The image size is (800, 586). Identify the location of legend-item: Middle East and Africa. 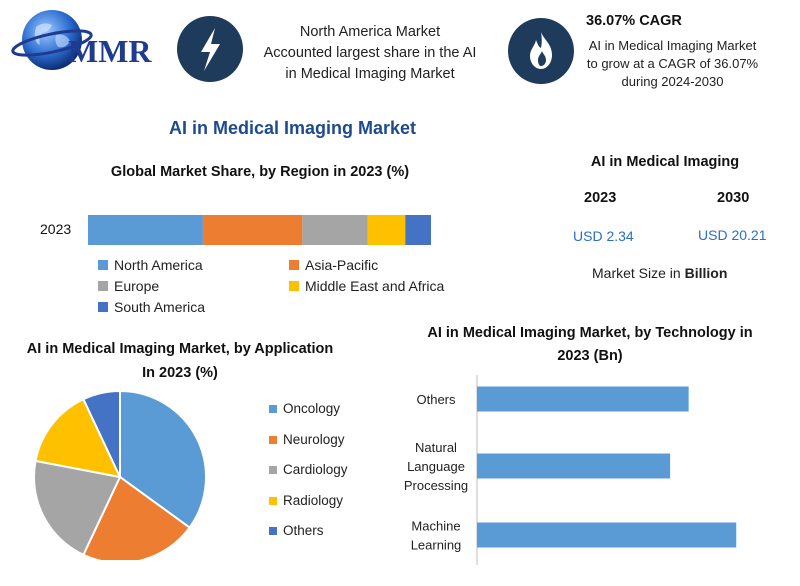
(366, 286).